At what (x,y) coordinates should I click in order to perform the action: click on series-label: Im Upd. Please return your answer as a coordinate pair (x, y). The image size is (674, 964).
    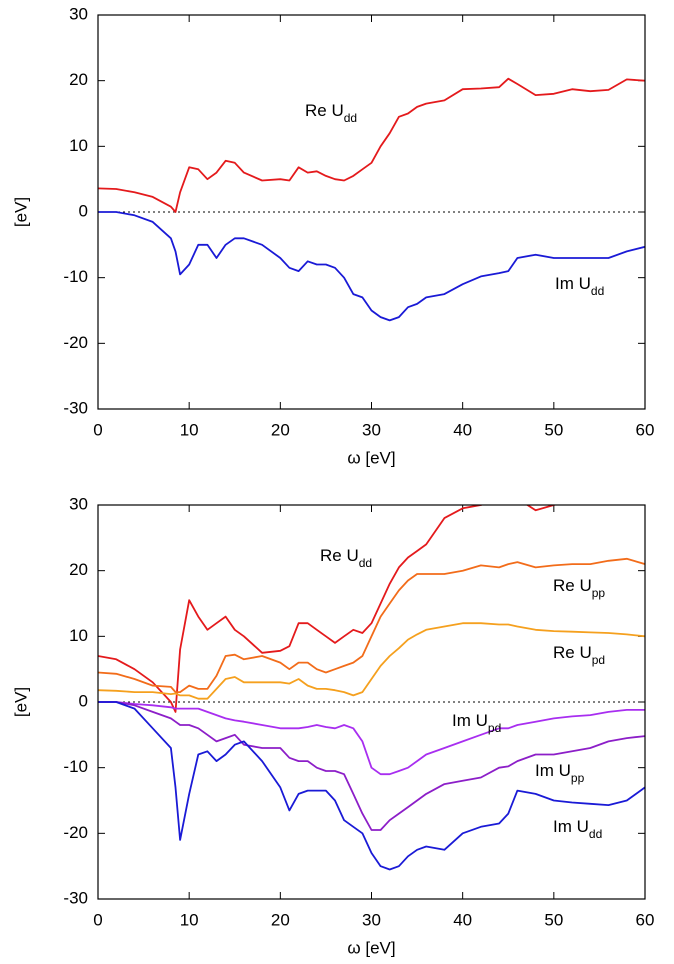
    Looking at the image, I should click on (476, 723).